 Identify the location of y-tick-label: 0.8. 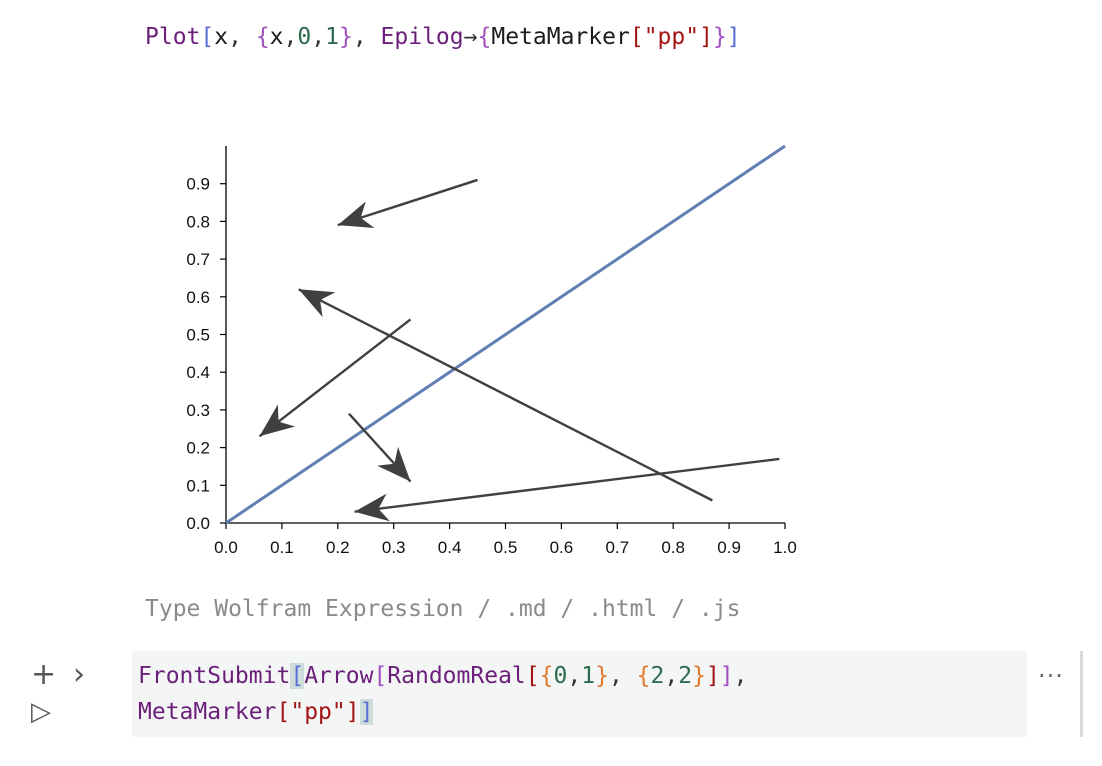
(198, 221).